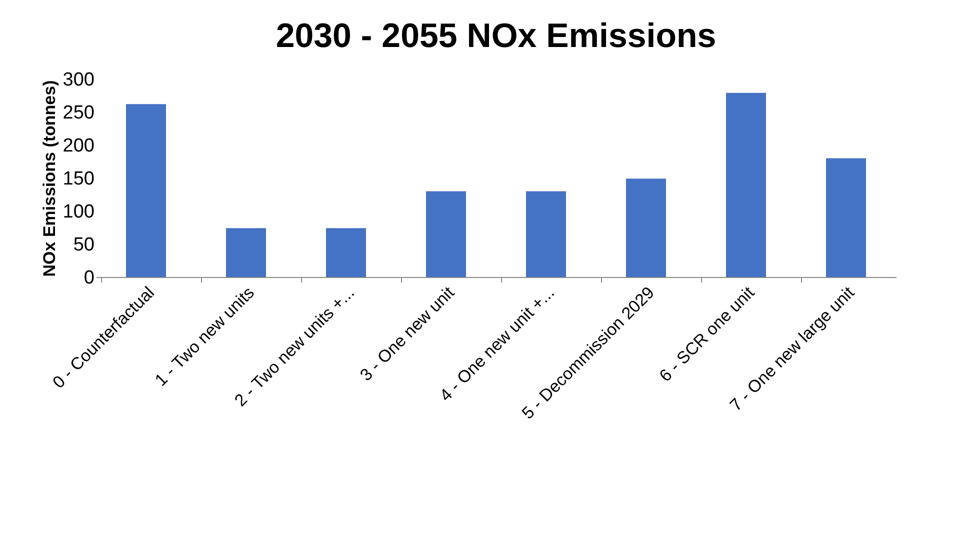 The width and height of the screenshot is (962, 548). What do you see at coordinates (78, 179) in the screenshot?
I see `y-tick-label: 150` at bounding box center [78, 179].